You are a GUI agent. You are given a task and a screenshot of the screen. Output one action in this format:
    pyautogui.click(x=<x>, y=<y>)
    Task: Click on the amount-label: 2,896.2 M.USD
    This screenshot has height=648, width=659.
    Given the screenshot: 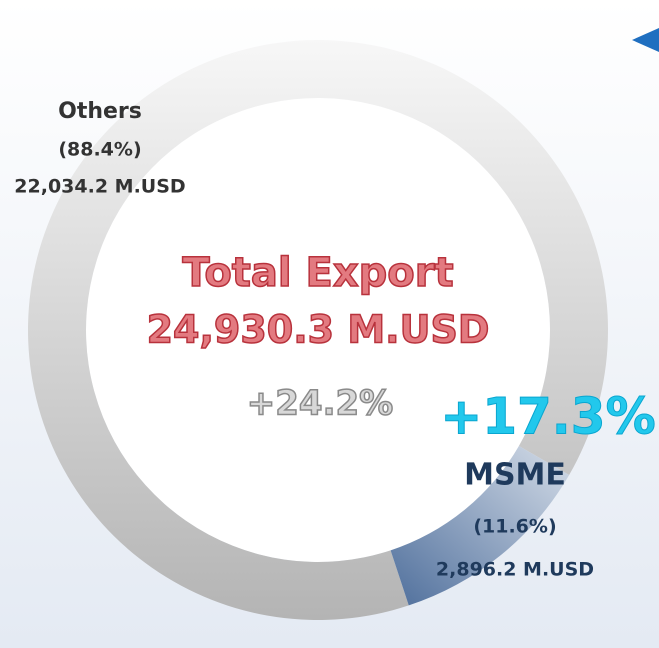 What is the action you would take?
    pyautogui.click(x=515, y=570)
    